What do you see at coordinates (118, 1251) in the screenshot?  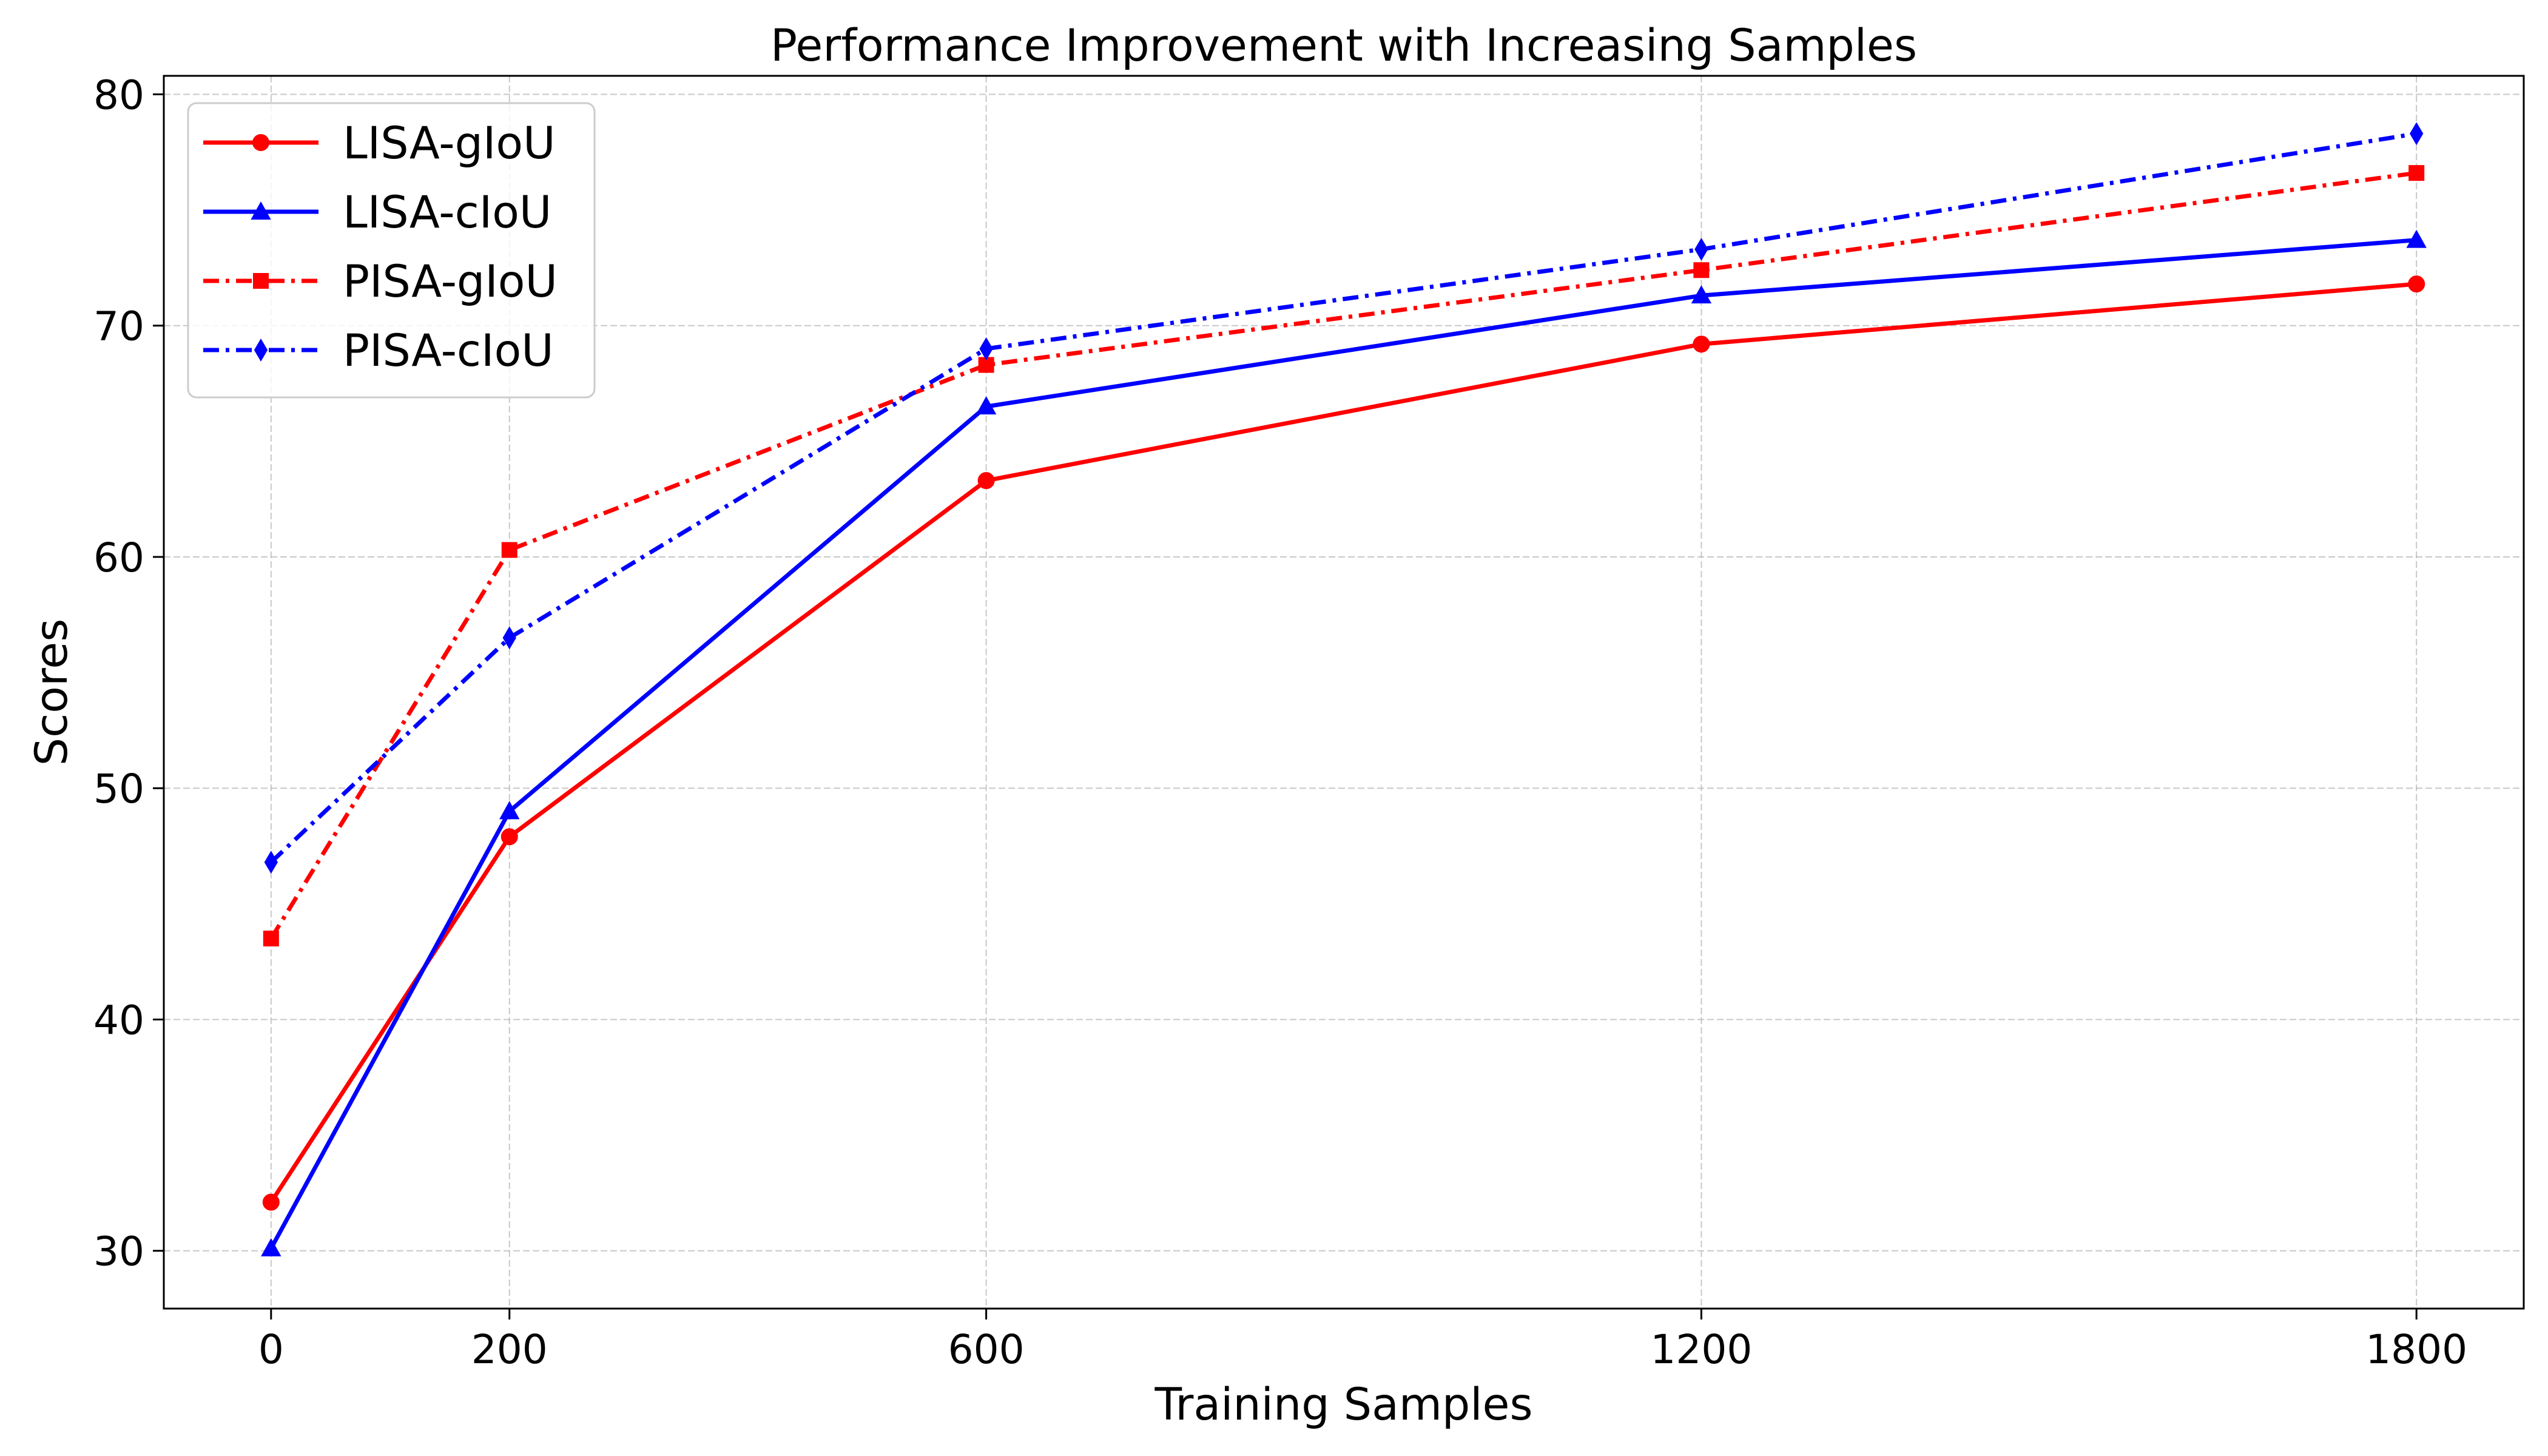 I see `y-tick-label: 30` at bounding box center [118, 1251].